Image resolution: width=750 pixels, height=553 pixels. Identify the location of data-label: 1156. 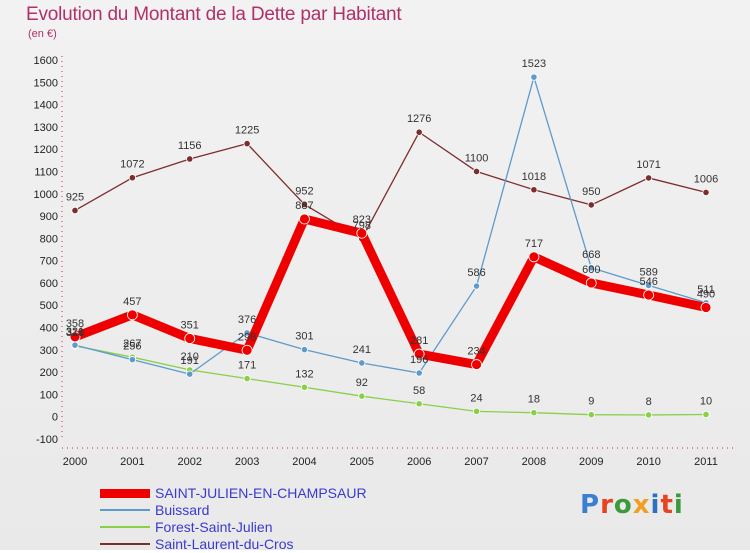
(190, 146).